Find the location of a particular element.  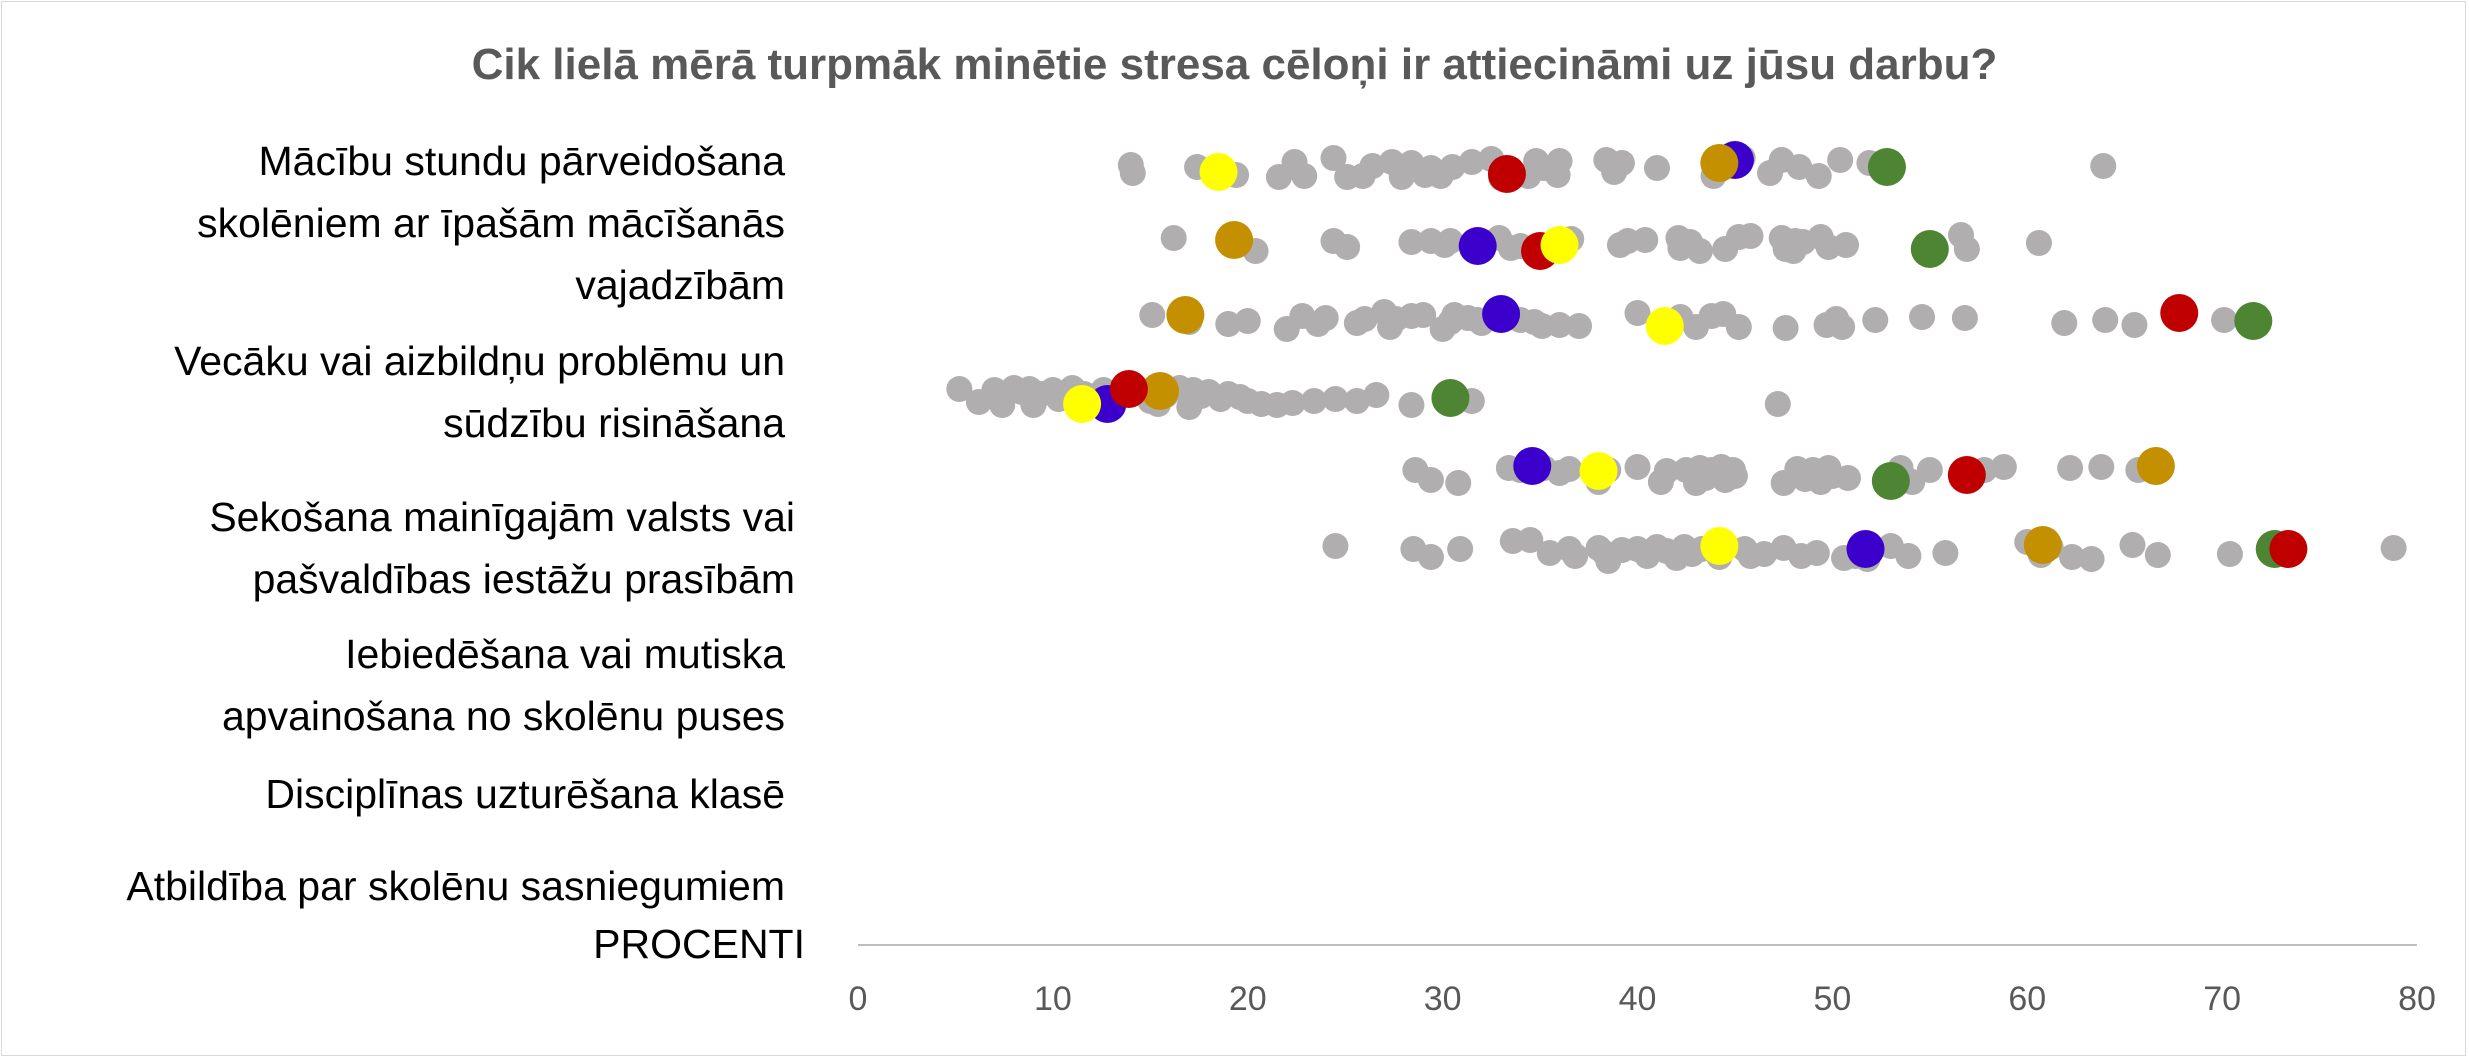

category-label-line: skolēniem ar īpašām mācīšanās is located at coordinates (491, 223).